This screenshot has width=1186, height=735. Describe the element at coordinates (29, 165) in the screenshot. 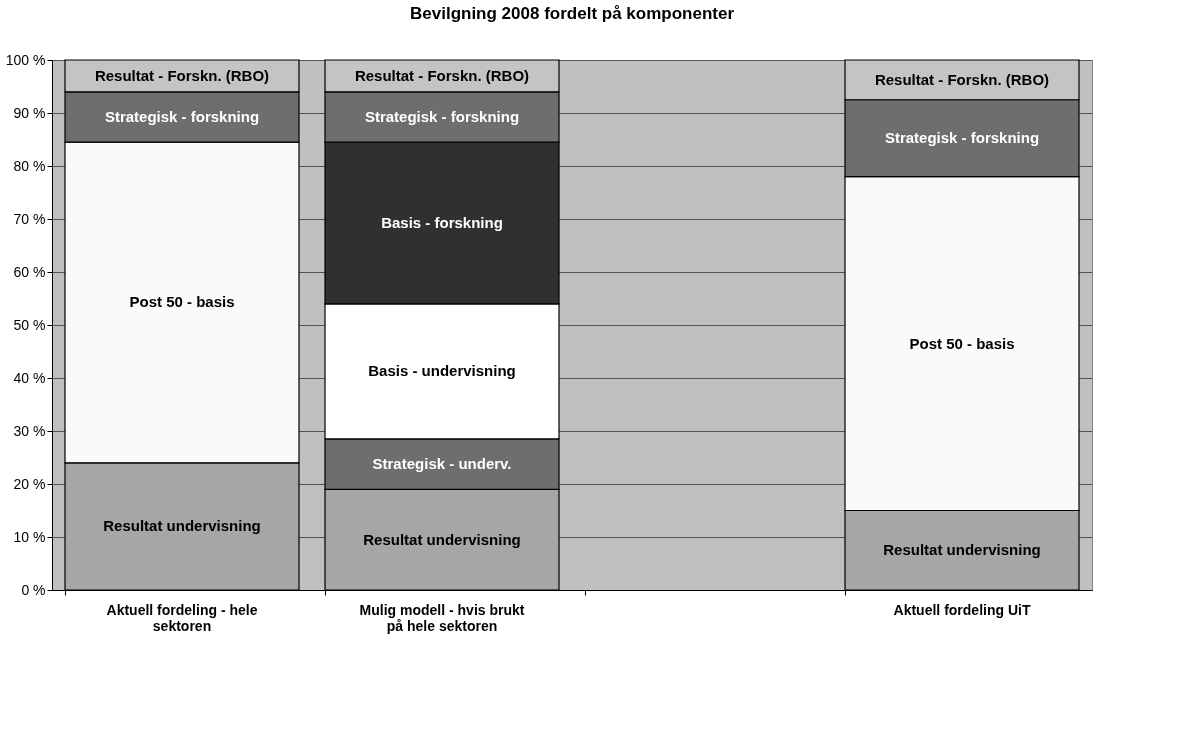

I see `y-tick-label: 80 %` at that location.